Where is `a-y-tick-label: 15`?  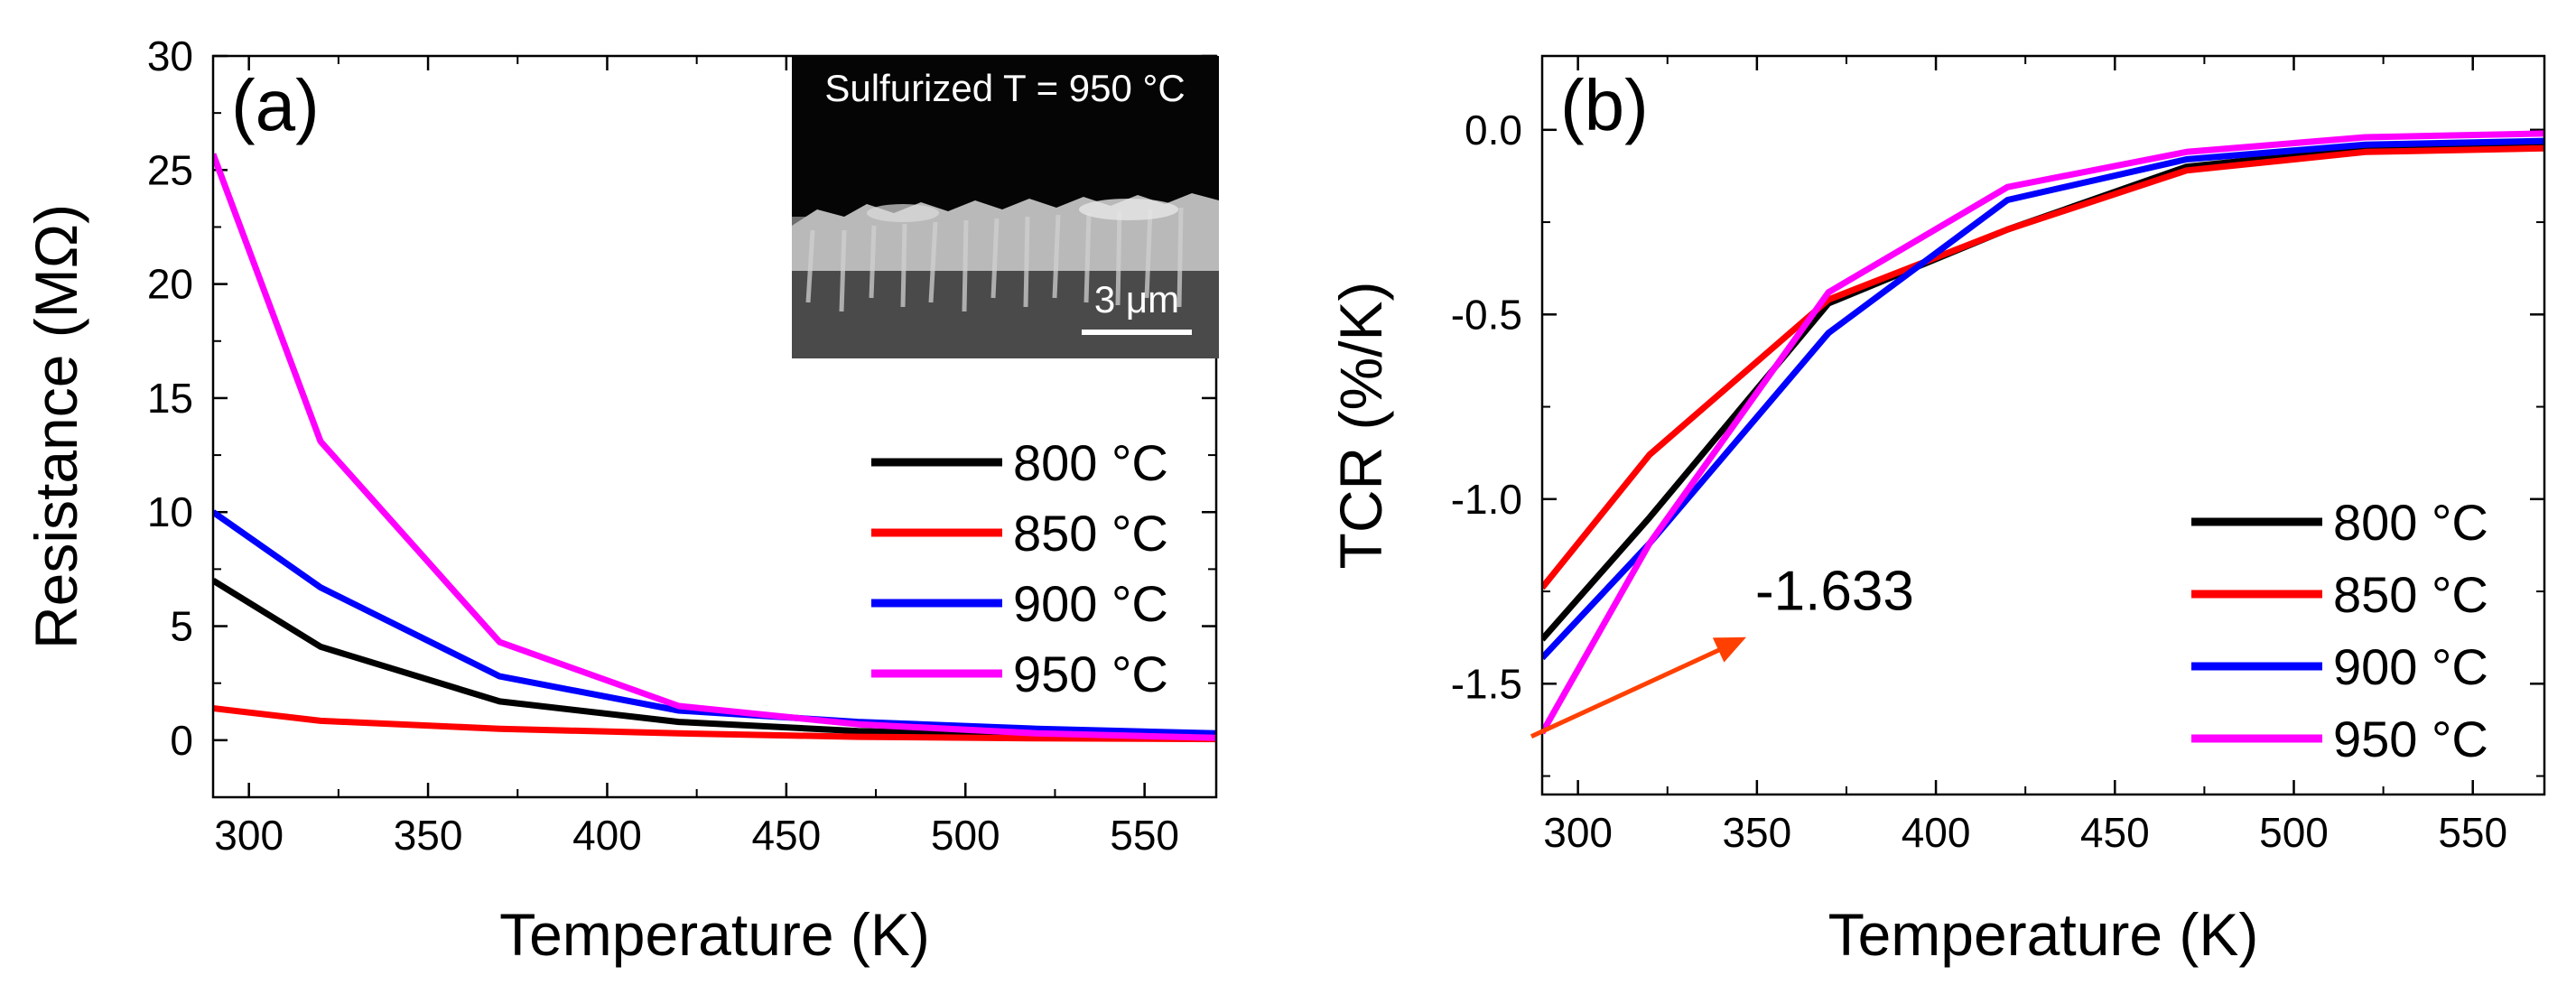 a-y-tick-label: 15 is located at coordinates (170, 398).